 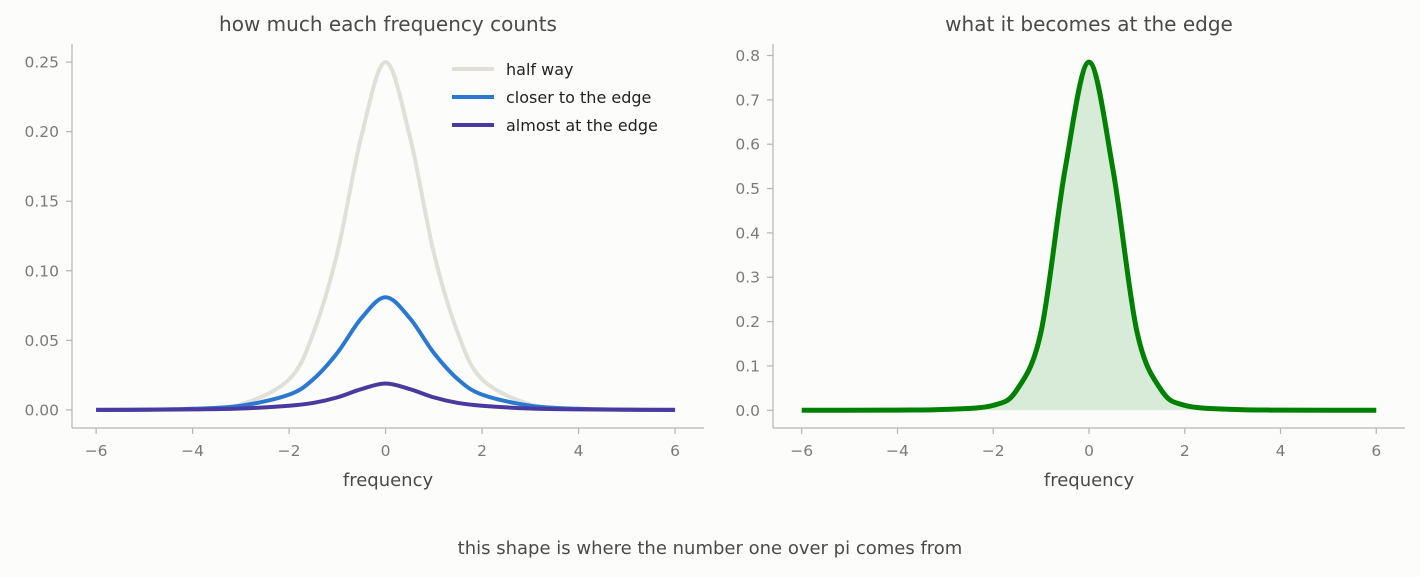 I want to click on legend-label: almost at the edge, so click(x=582, y=125).